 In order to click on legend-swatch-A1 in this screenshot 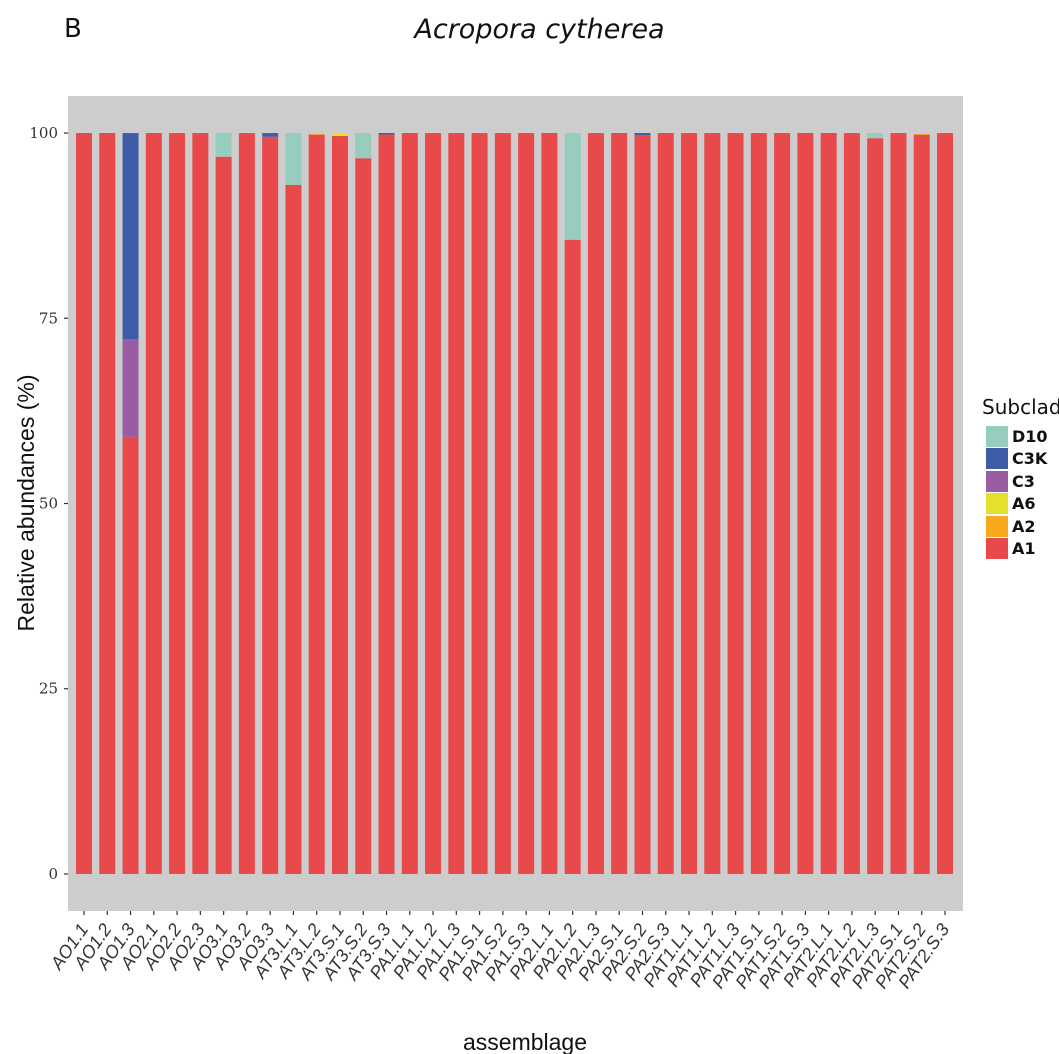, I will do `click(997, 549)`.